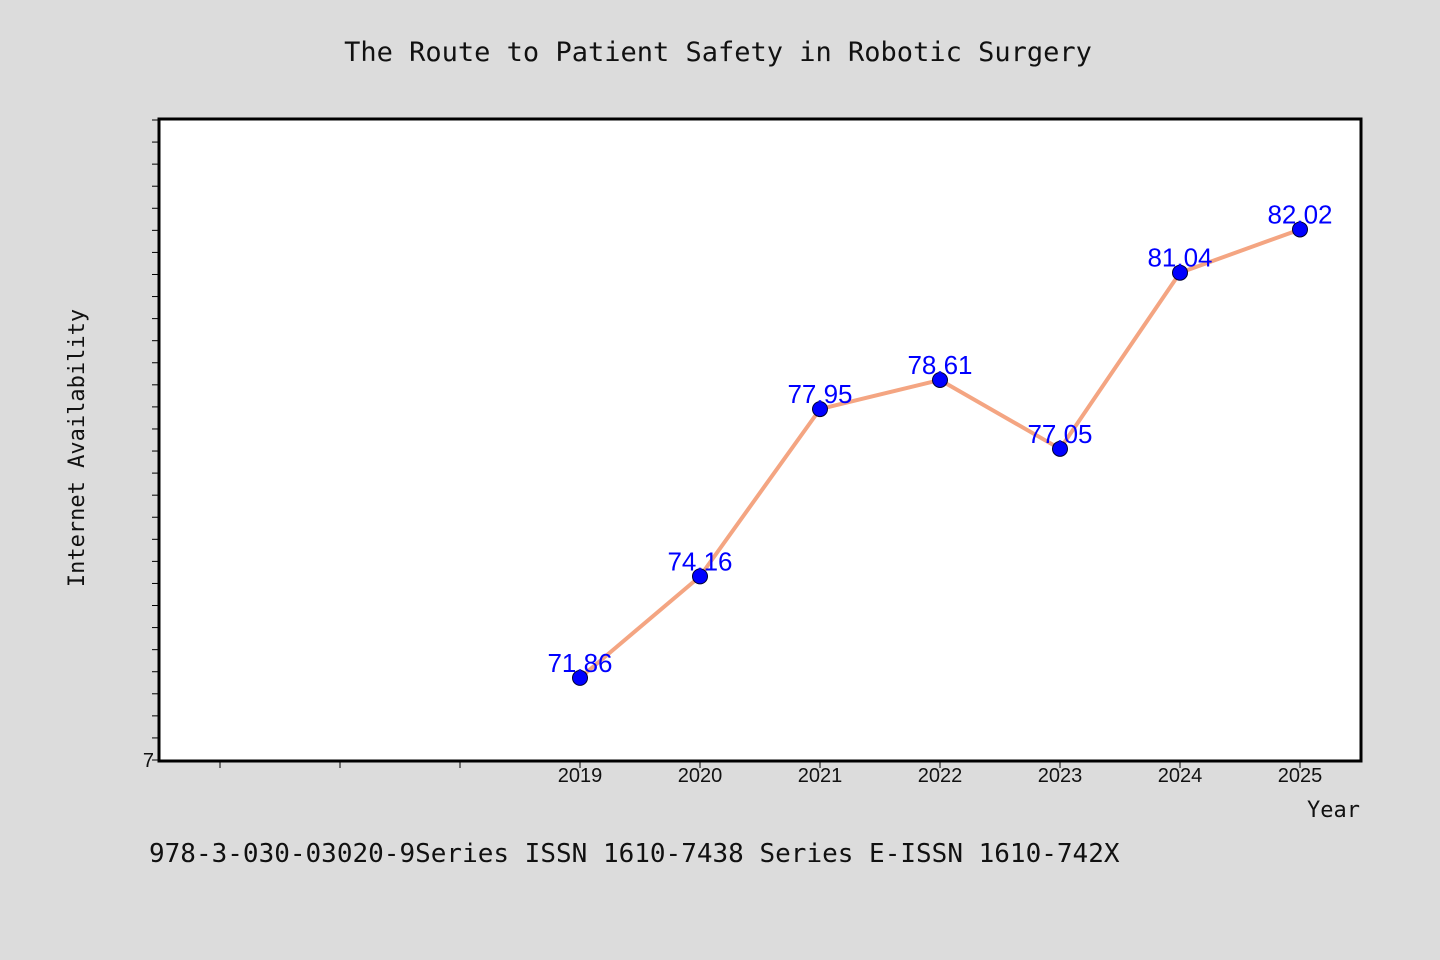 The height and width of the screenshot is (960, 1440). What do you see at coordinates (819, 394) in the screenshot?
I see `data-label: 77.95` at bounding box center [819, 394].